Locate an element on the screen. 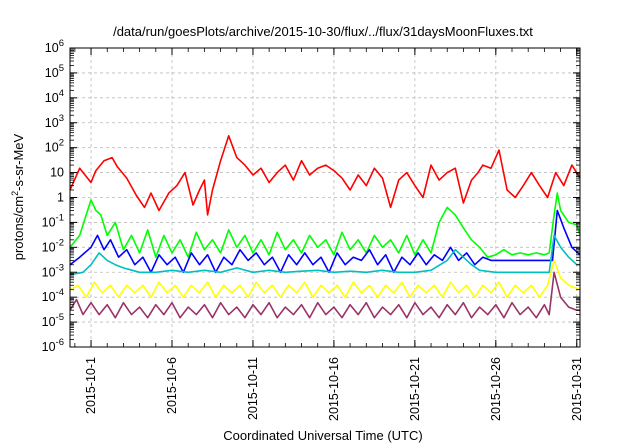  y-tick-base: 1 is located at coordinates (60, 198).